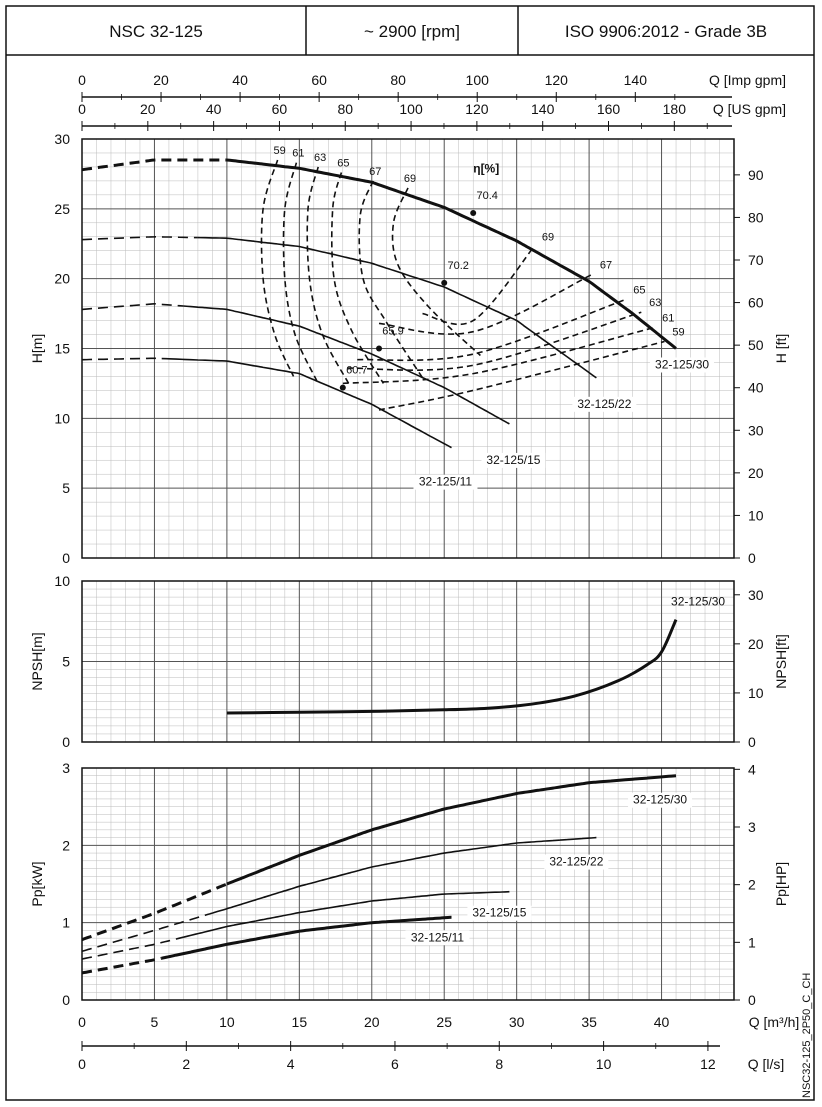 The image size is (822, 1107). Describe the element at coordinates (62, 581) in the screenshot. I see `npsh-y-tick-label: 10` at that location.